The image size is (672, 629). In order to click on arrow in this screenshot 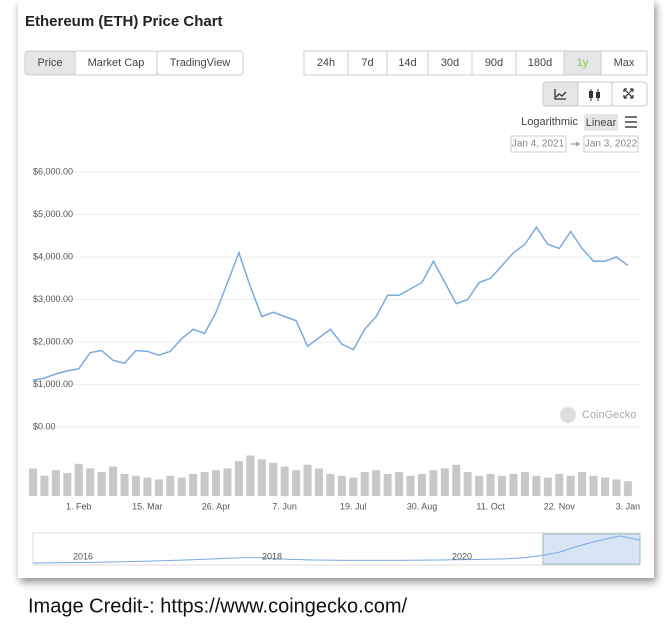, I will do `click(575, 144)`.